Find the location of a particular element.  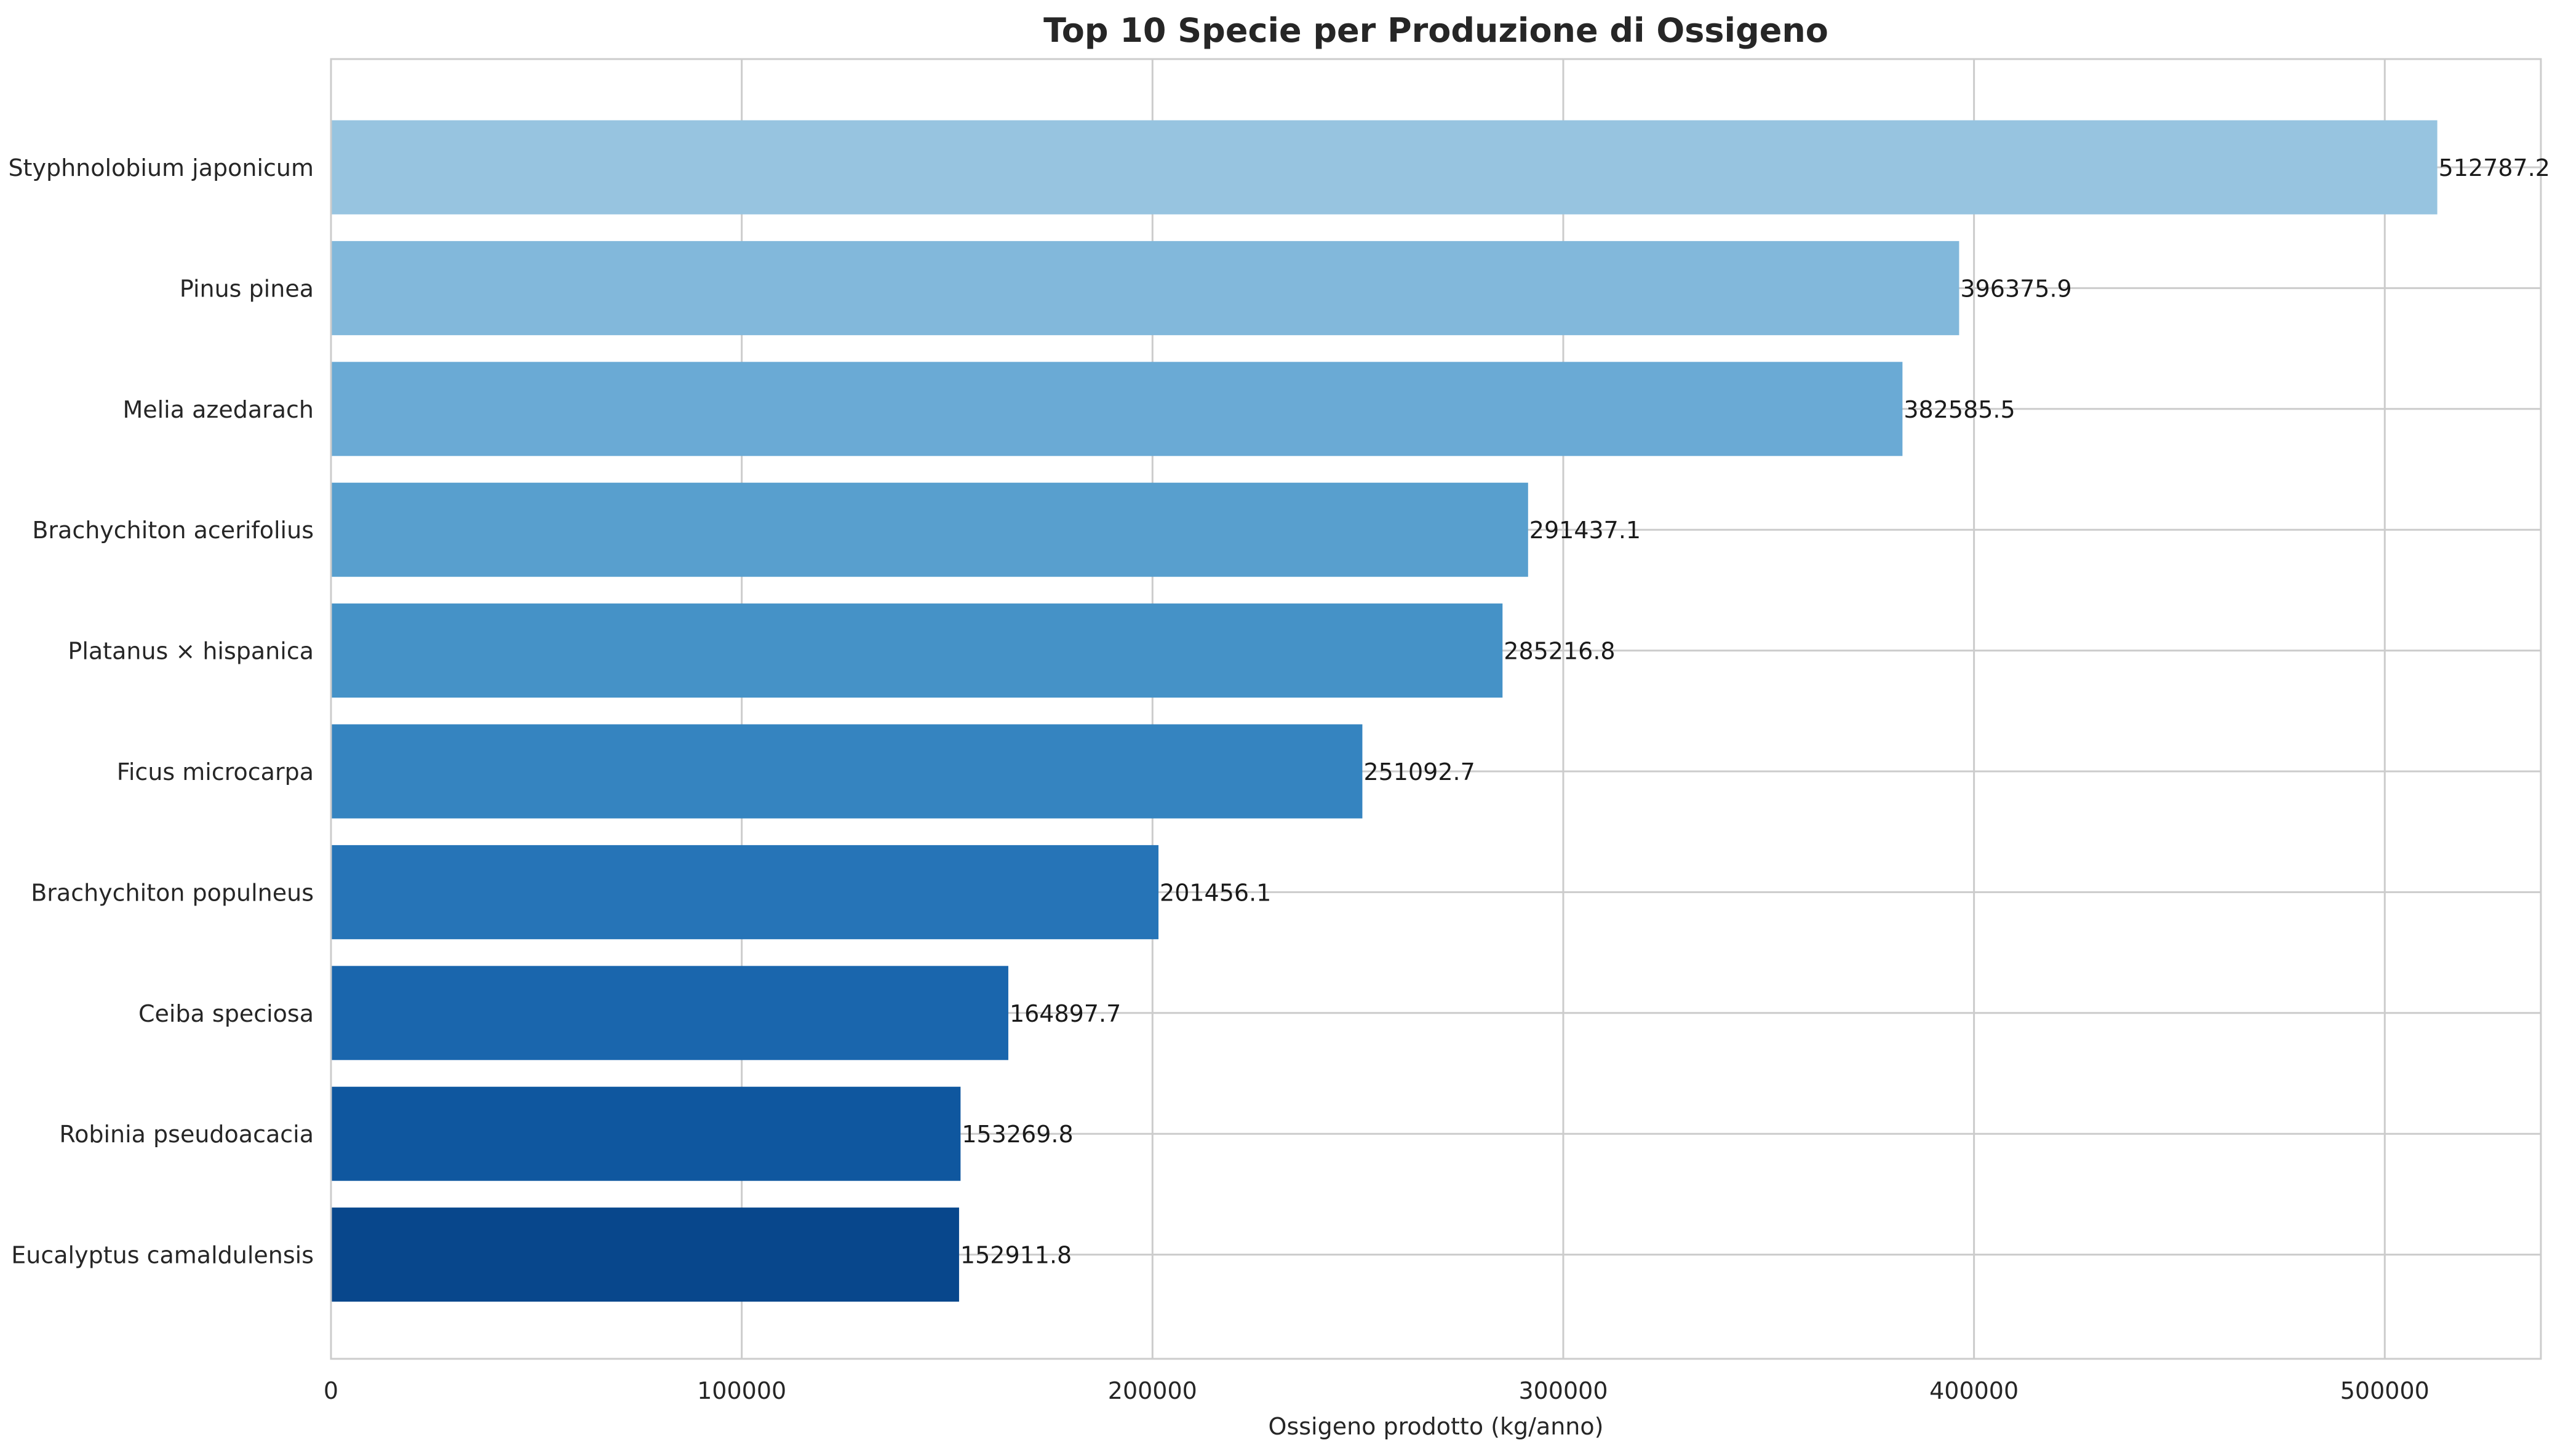

chart-title: Top 10 Specie per Produzione di Ossigeno is located at coordinates (1435, 31).